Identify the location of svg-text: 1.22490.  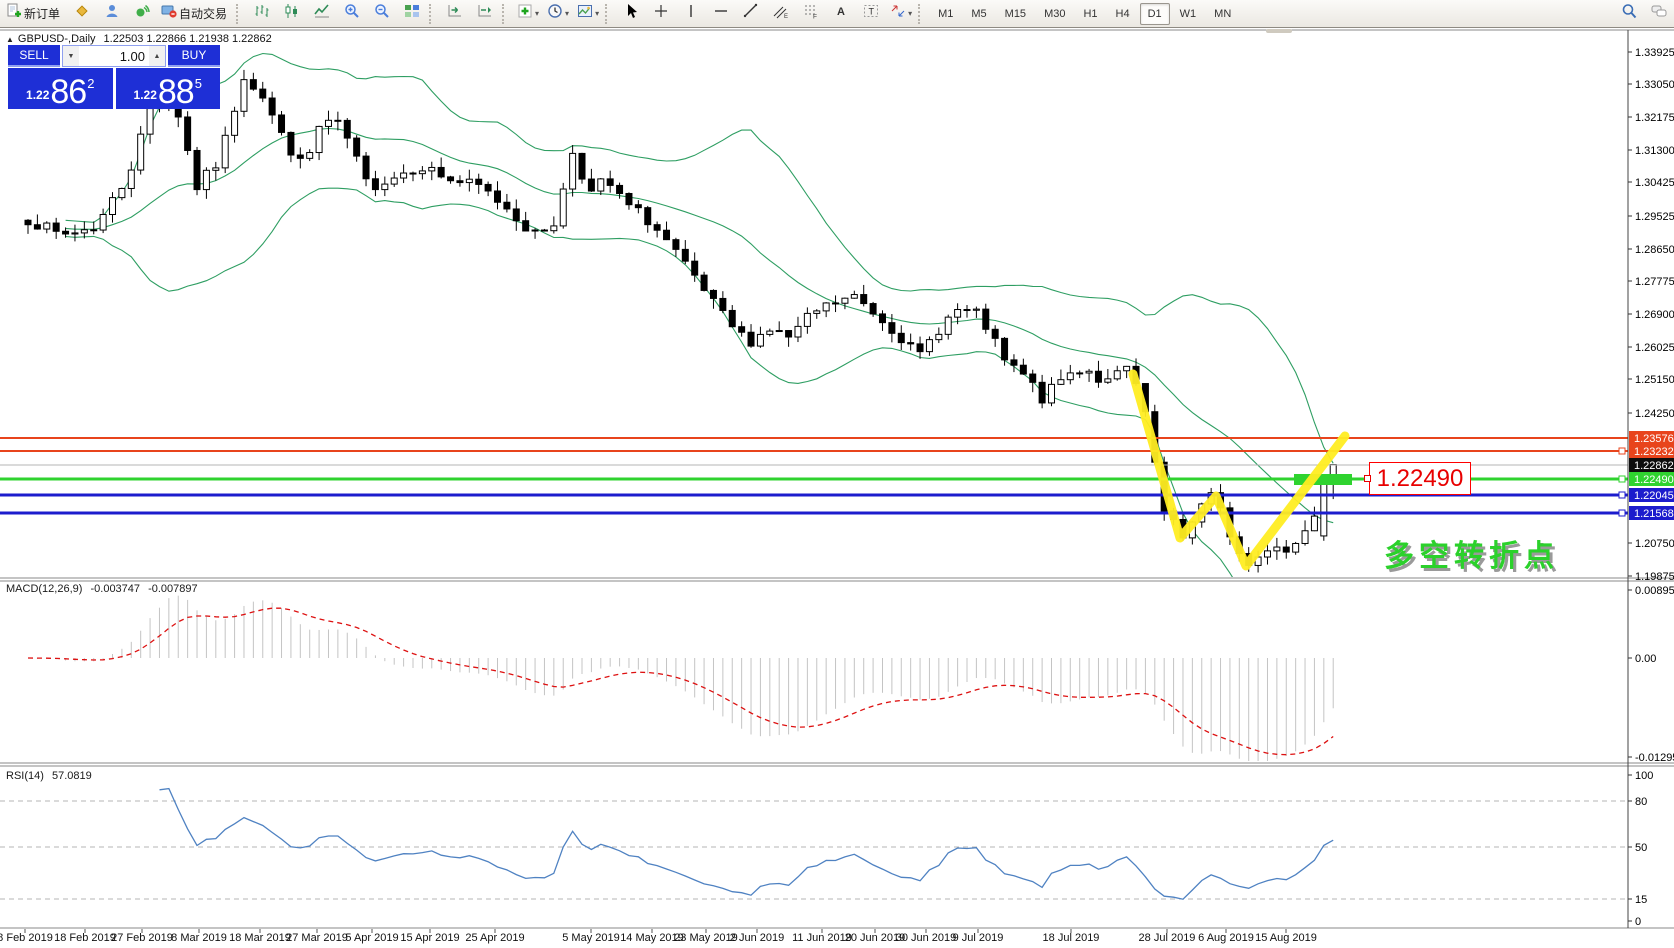
(1654, 480).